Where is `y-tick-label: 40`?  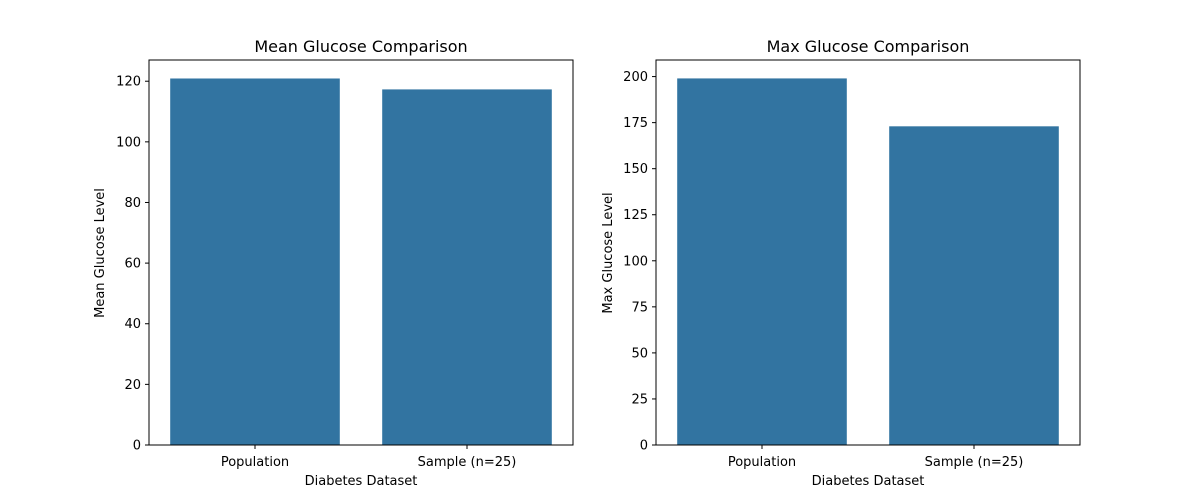 y-tick-label: 40 is located at coordinates (132, 324).